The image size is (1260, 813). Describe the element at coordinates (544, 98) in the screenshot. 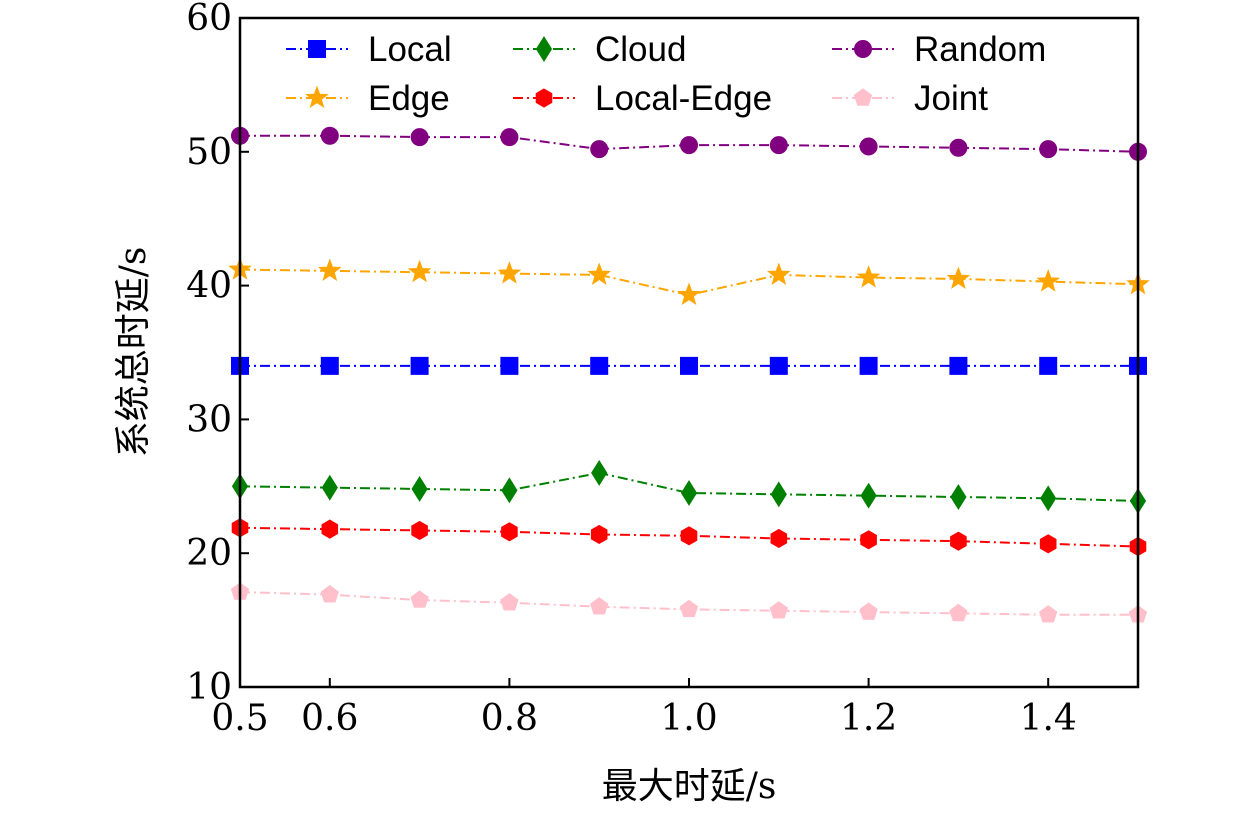

I see `legend-marker-local-edge` at that location.